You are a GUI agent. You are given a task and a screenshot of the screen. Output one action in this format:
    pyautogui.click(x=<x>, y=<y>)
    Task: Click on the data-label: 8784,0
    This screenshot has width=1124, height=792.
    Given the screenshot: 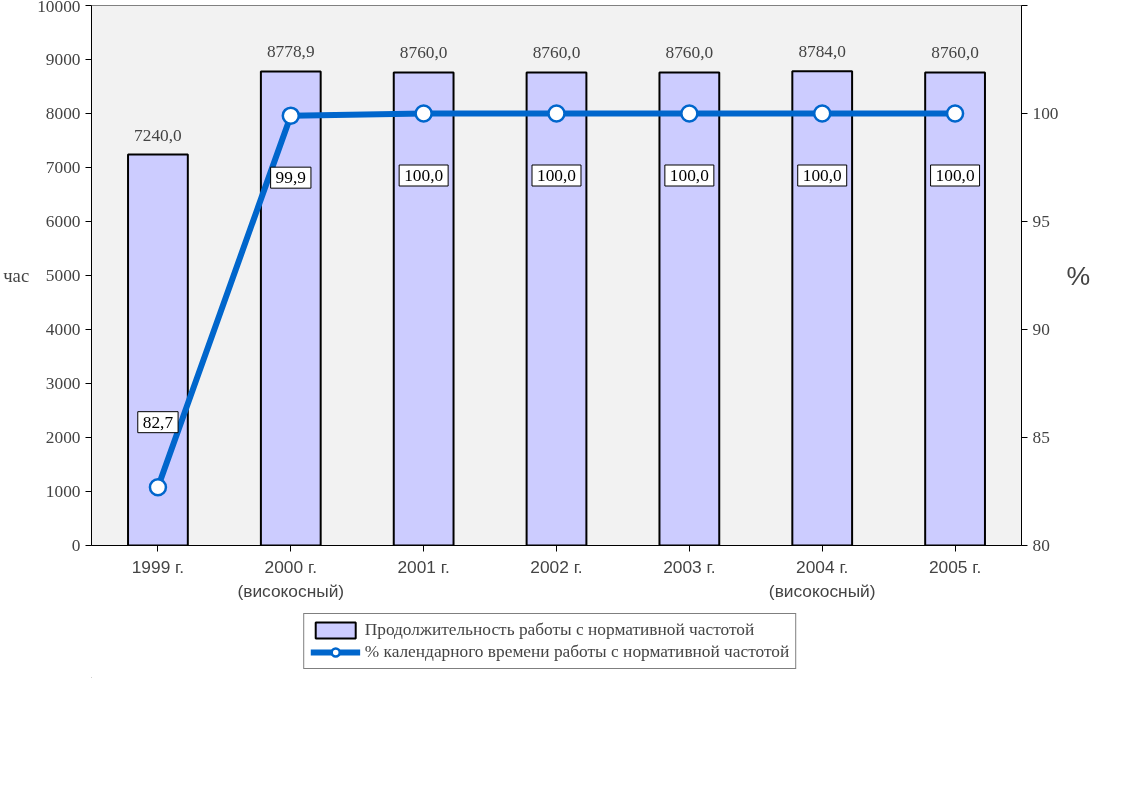 What is the action you would take?
    pyautogui.click(x=822, y=52)
    